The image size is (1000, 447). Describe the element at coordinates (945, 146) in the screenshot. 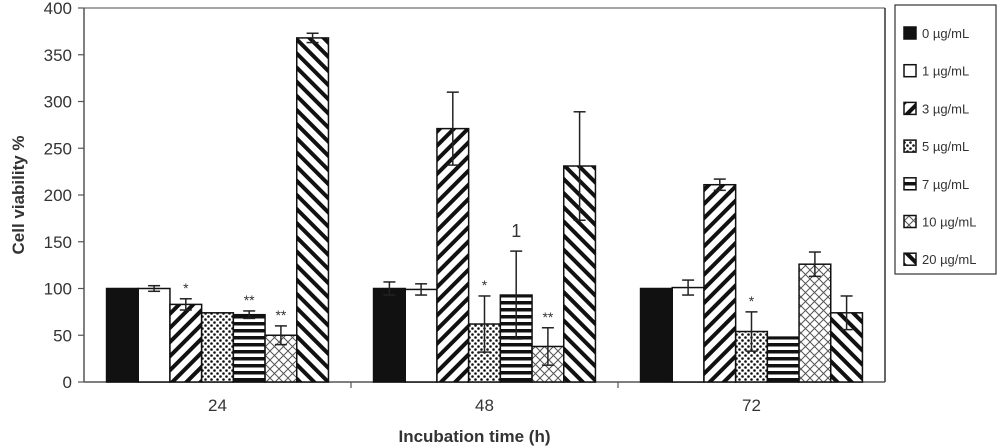

I see `legend-label: 5 µg/mL` at that location.